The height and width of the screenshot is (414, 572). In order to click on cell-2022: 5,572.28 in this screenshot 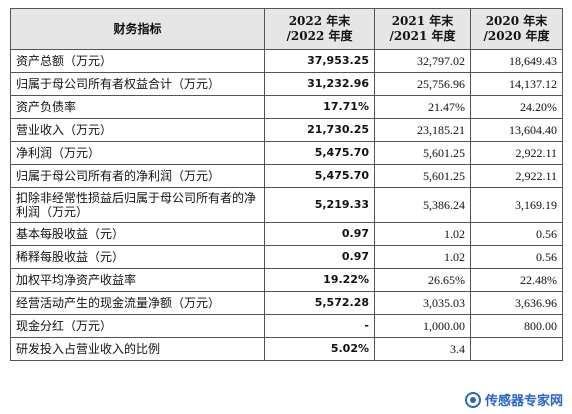, I will do `click(319, 303)`.